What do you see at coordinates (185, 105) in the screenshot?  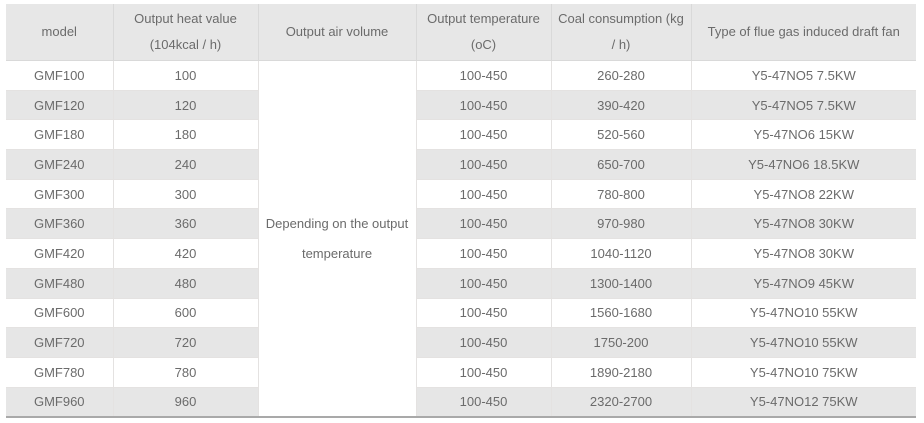 I see `cell-heat: 120` at bounding box center [185, 105].